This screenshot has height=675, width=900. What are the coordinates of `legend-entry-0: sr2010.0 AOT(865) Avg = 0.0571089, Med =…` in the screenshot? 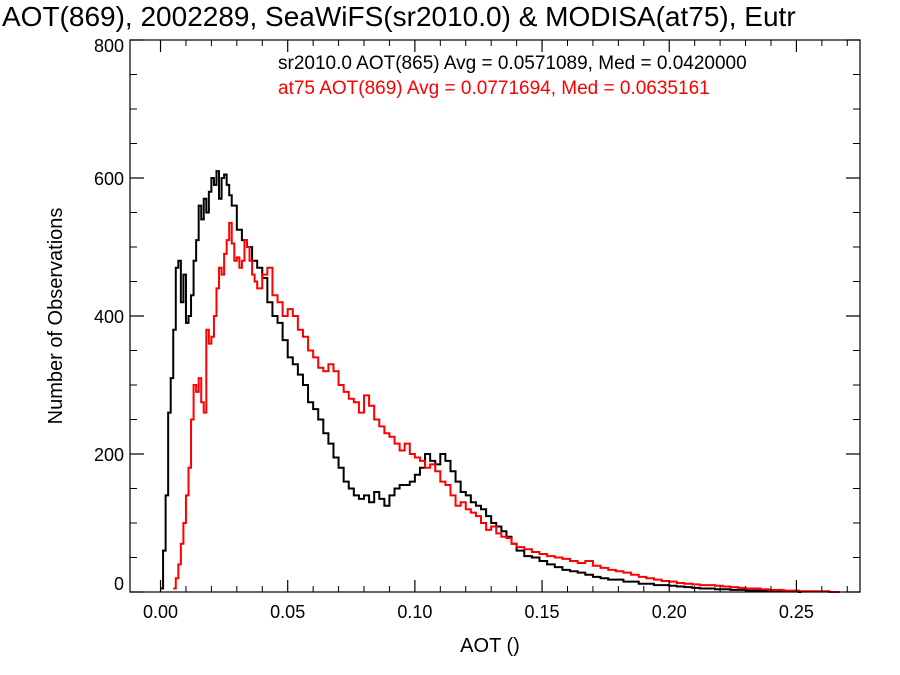 It's located at (512, 63).